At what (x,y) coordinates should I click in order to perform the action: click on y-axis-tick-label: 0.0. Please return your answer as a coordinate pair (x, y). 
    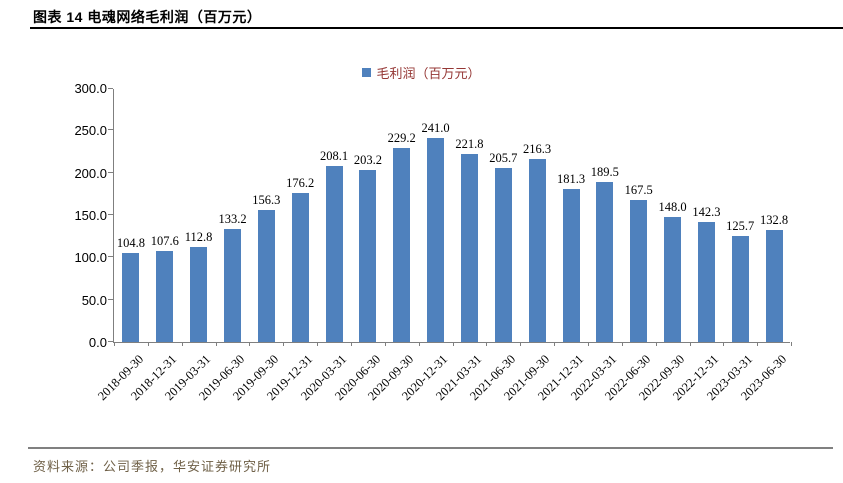
    Looking at the image, I should click on (97, 342).